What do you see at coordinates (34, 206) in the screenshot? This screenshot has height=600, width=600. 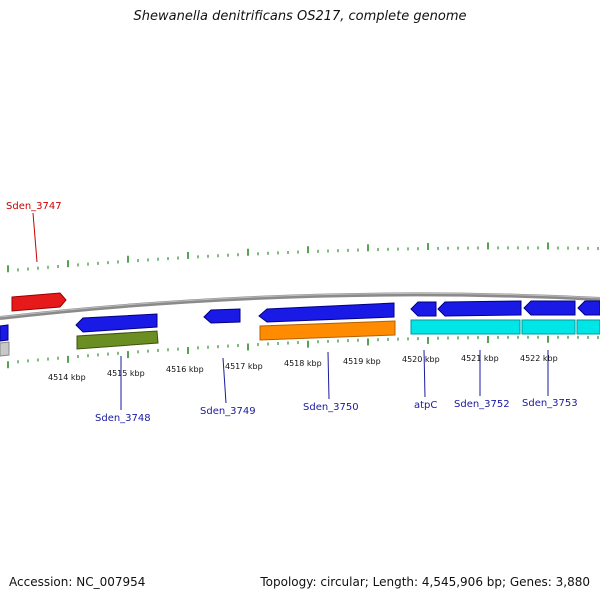 I see `gene-label-sden-3747: Sden_3747` at bounding box center [34, 206].